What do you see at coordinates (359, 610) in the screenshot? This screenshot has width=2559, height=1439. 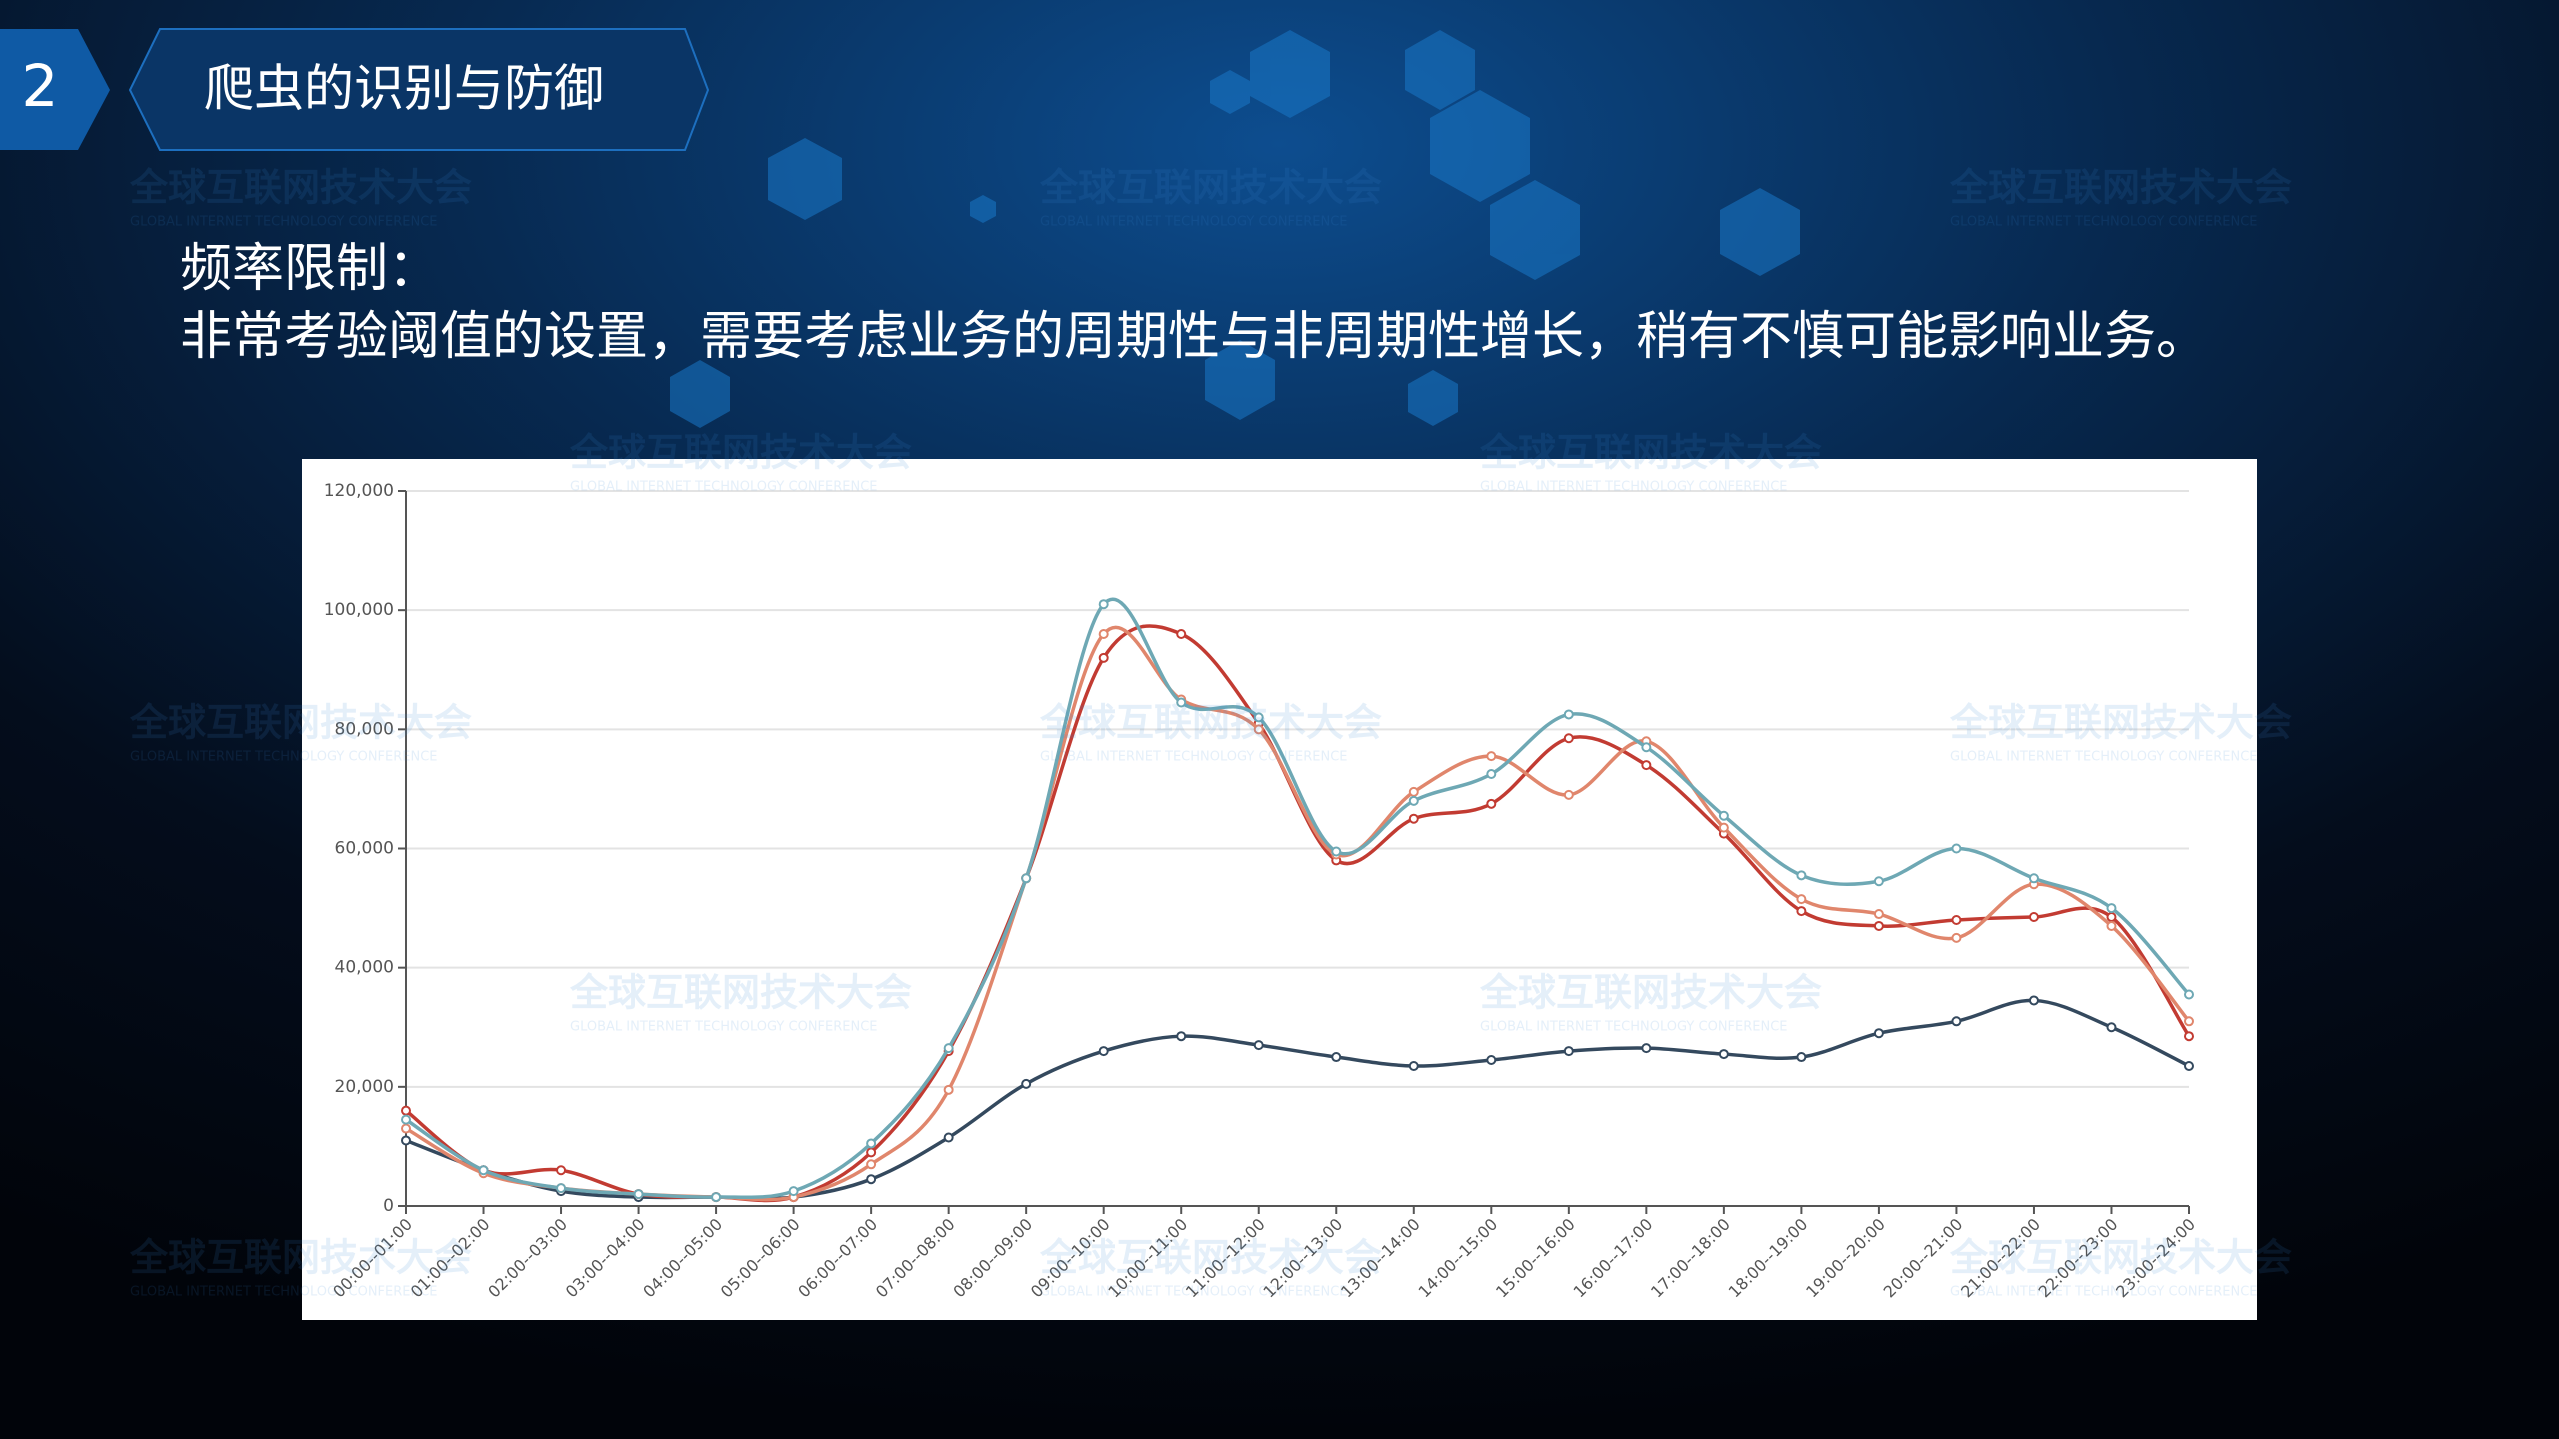 I see `y-tick-label: 100,000` at bounding box center [359, 610].